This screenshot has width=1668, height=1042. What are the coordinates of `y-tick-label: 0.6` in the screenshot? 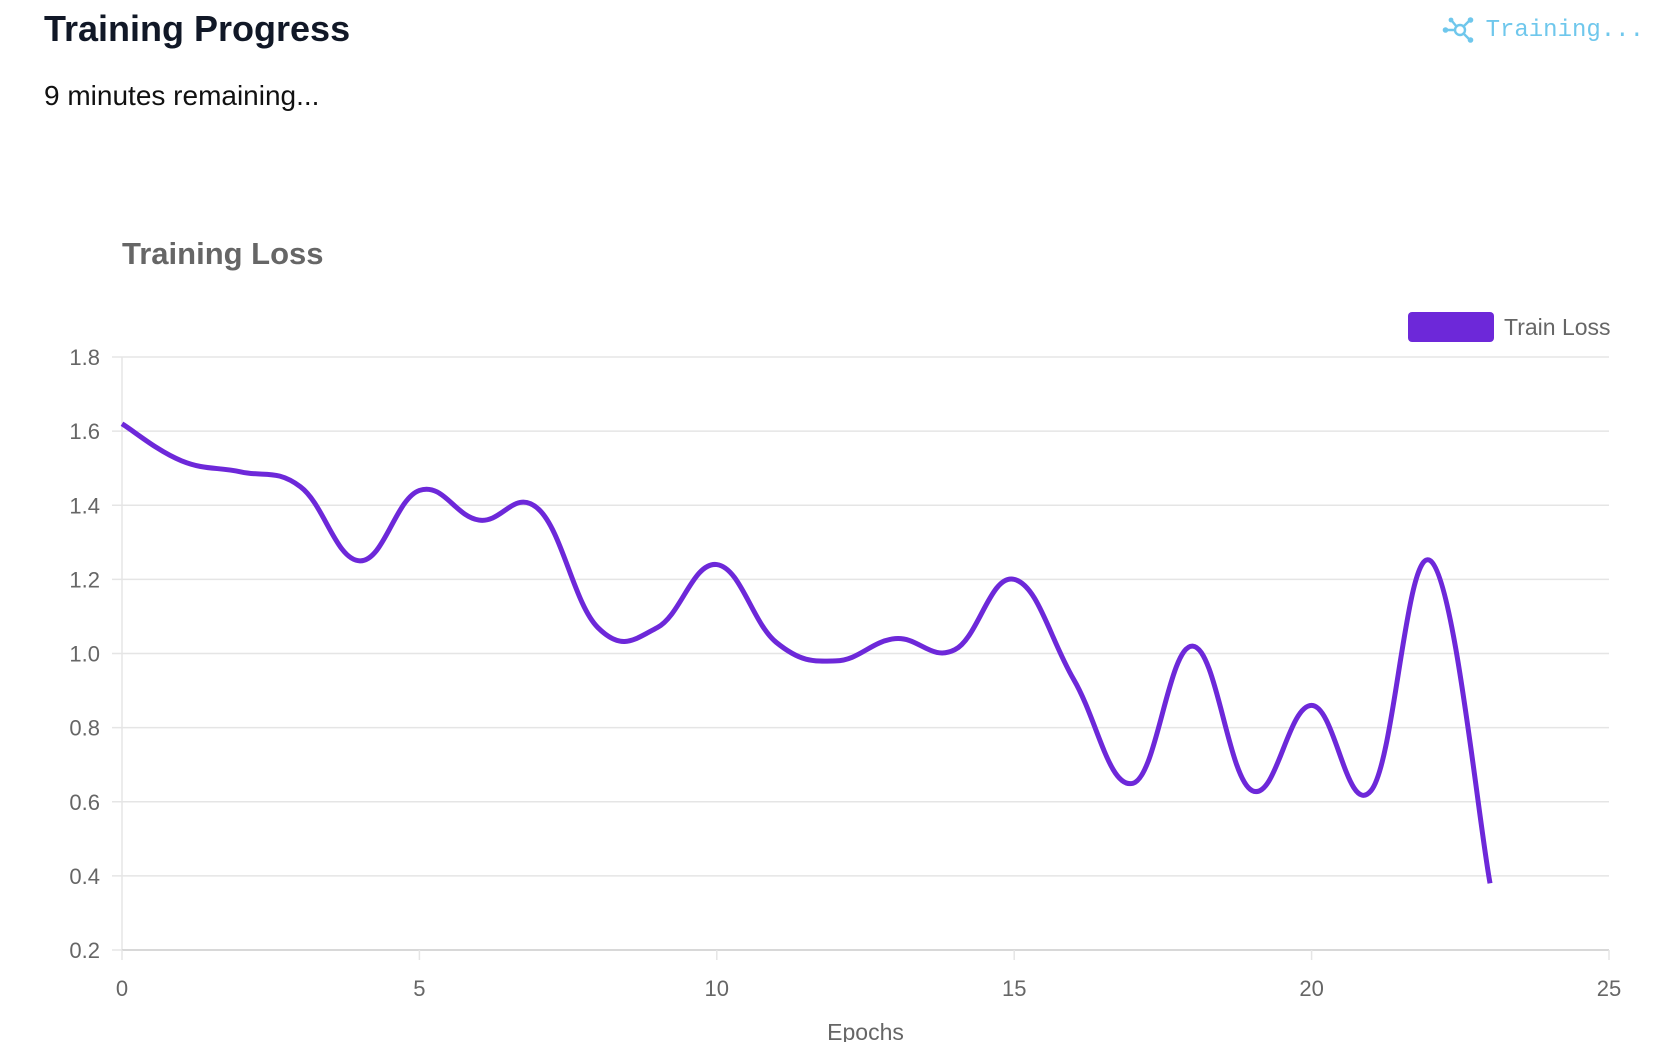 It's located at (84, 802).